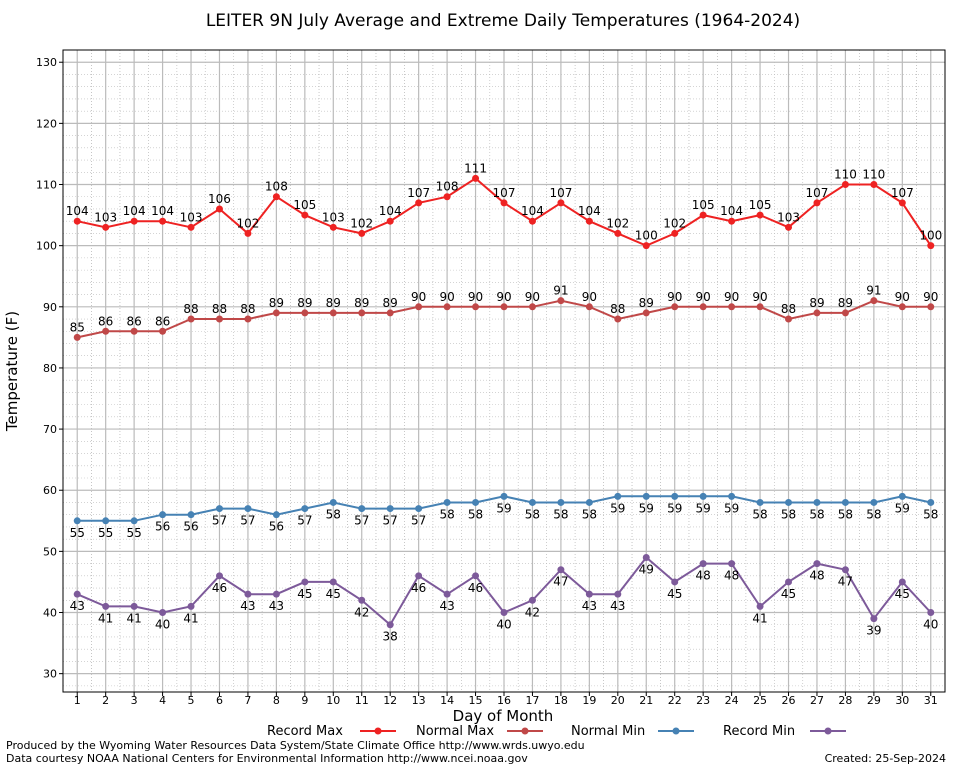 This screenshot has height=772, width=954. Describe the element at coordinates (50, 368) in the screenshot. I see `y-tick-label: 80` at that location.